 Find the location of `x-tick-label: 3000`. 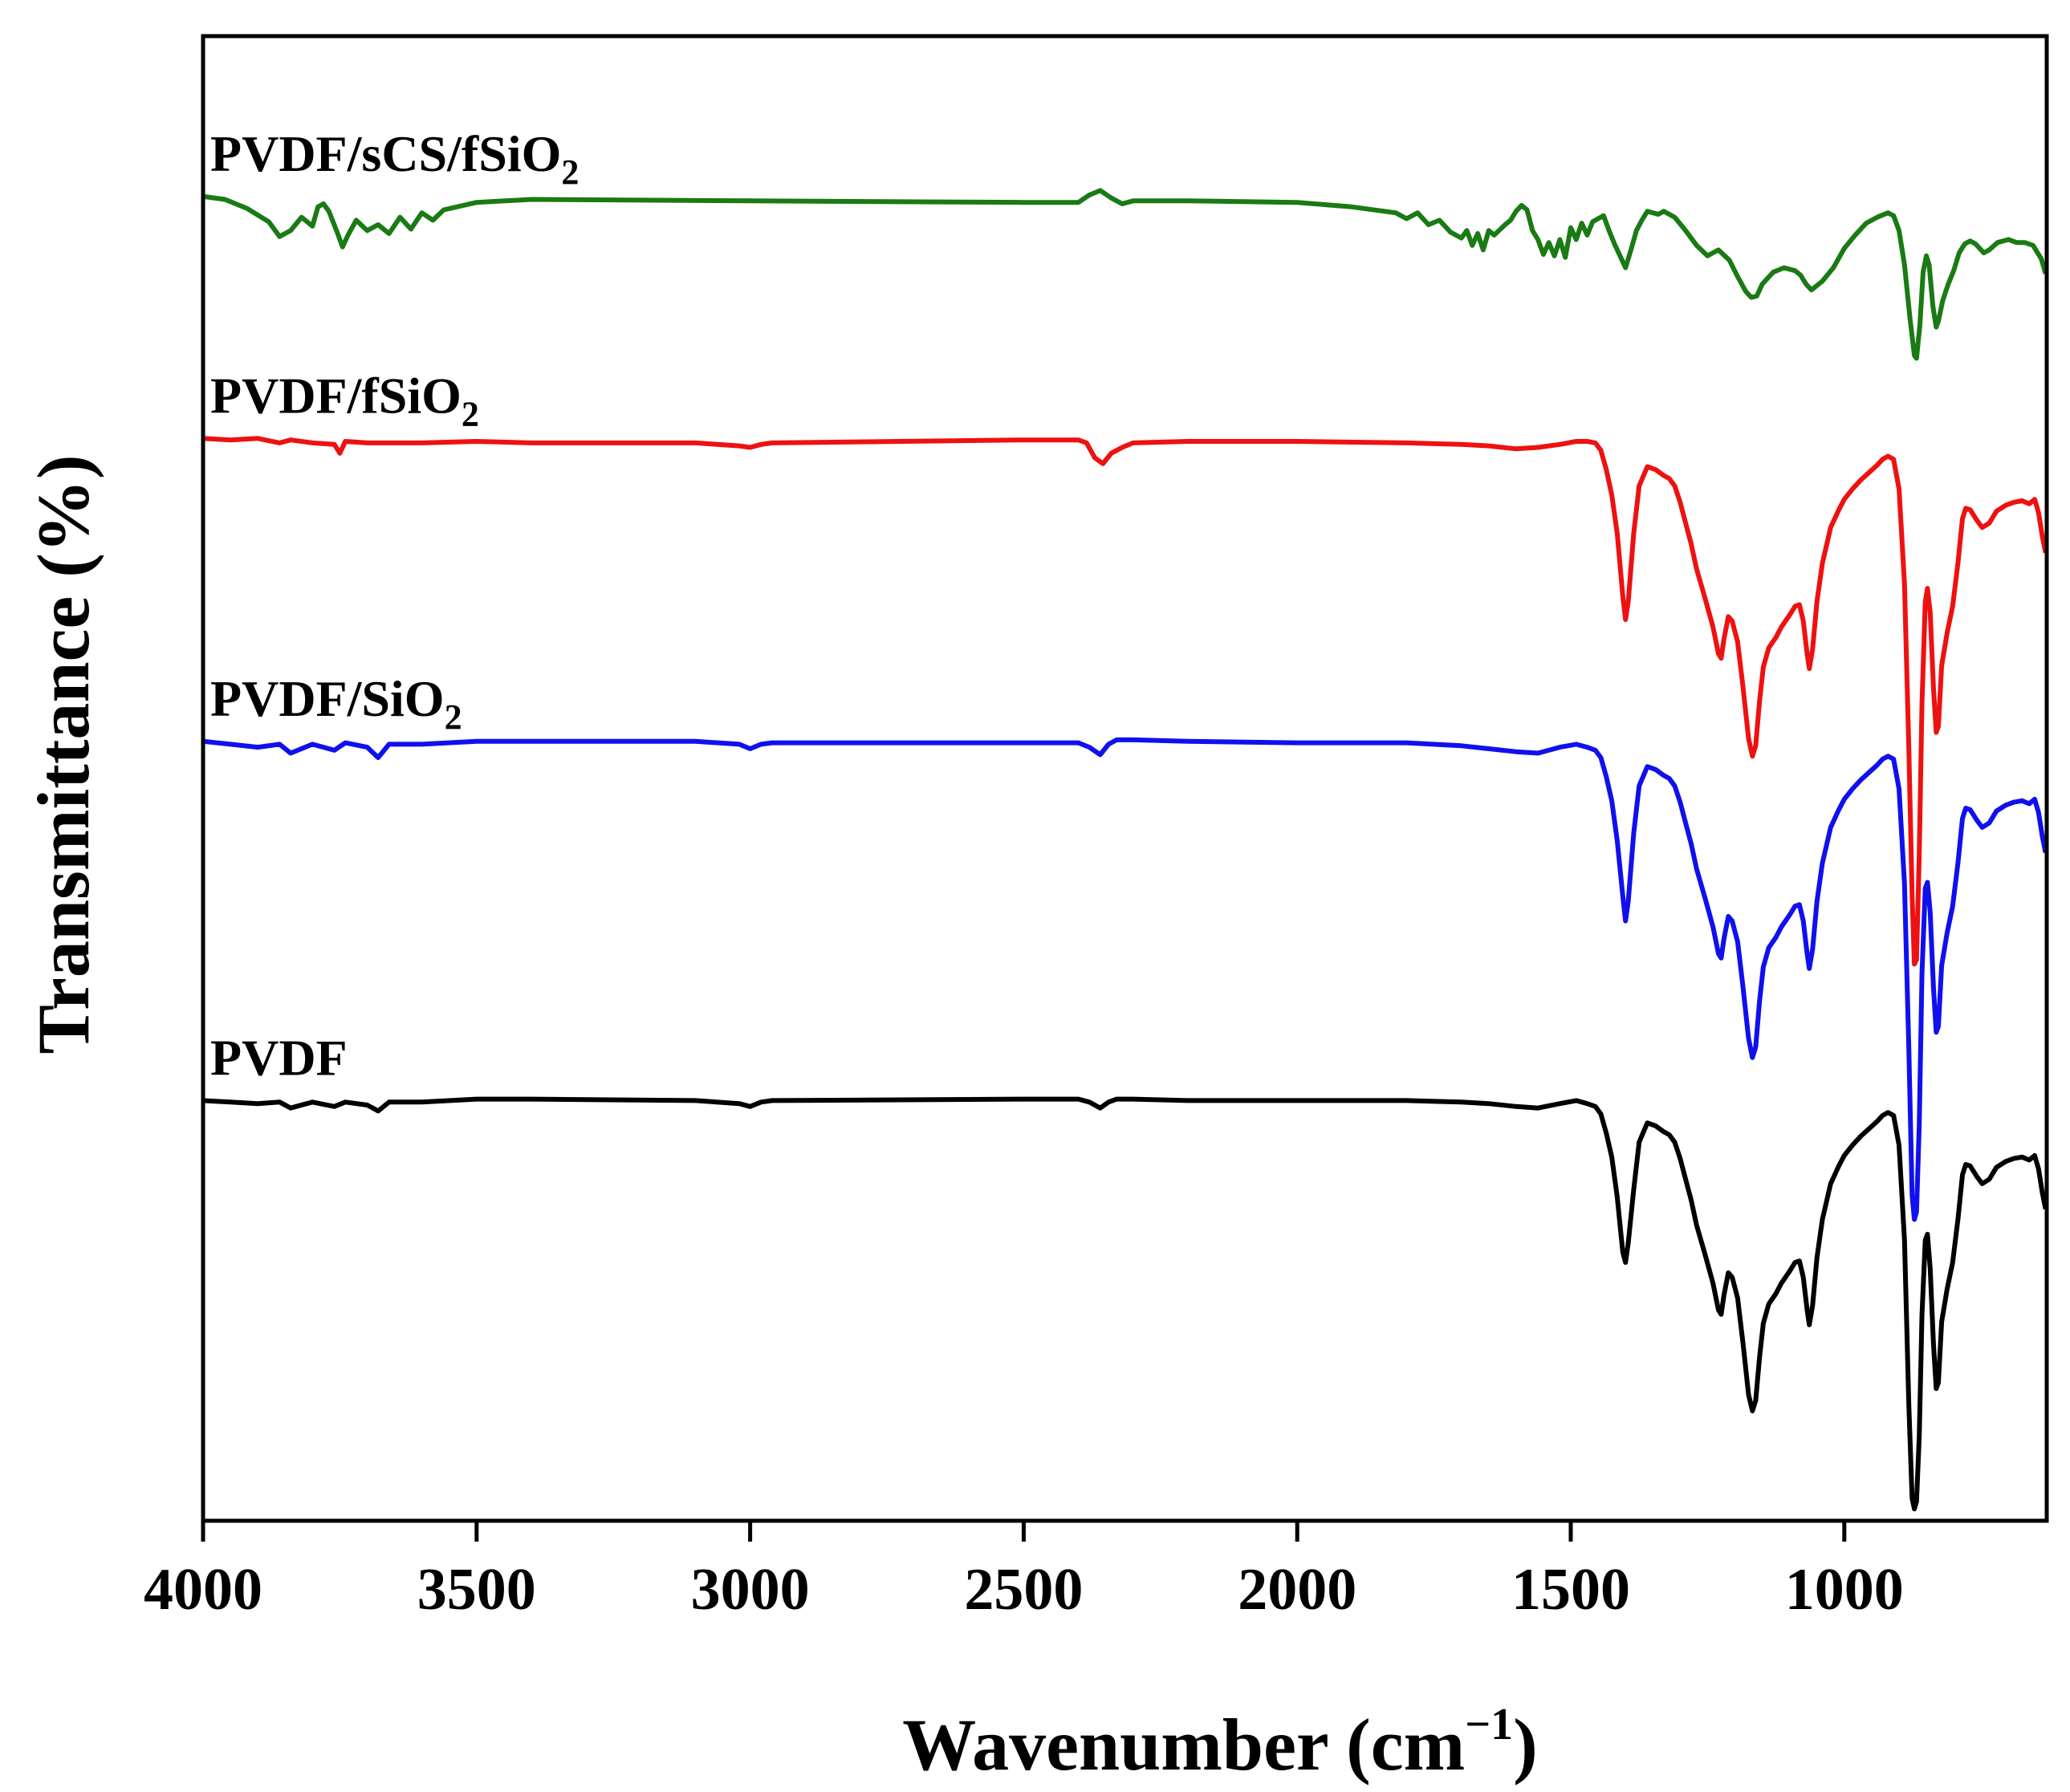

x-tick-label: 3000 is located at coordinates (750, 1590).